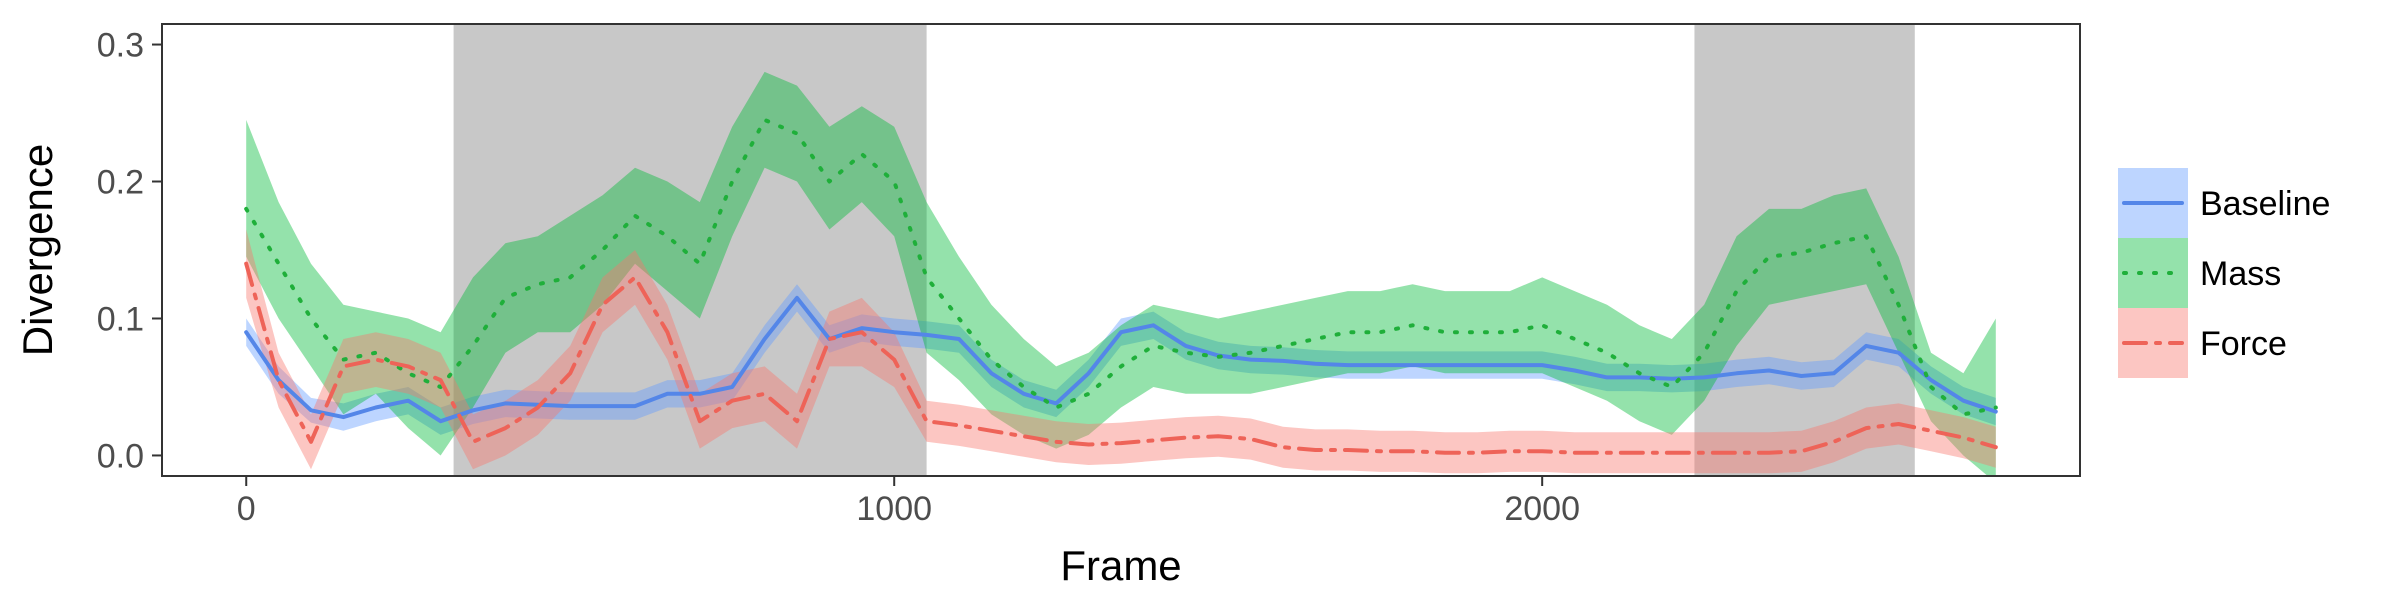  I want to click on legend: Baseline Mass Force, so click(2224, 273).